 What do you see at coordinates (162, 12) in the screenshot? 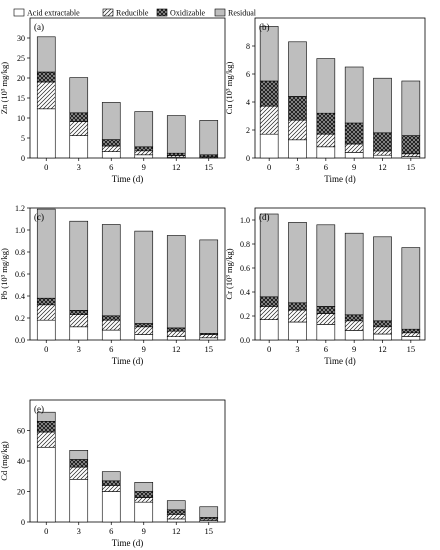
I see `legend-swatch-oxidizable` at bounding box center [162, 12].